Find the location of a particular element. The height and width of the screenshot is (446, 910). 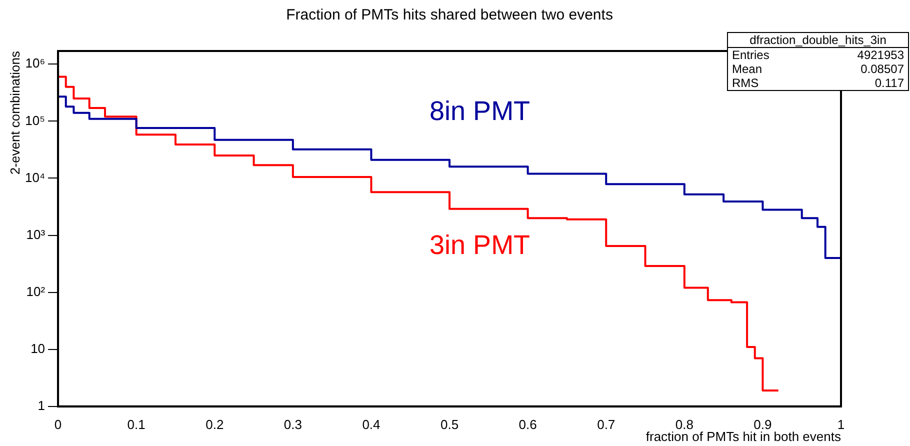

x-tick-label: 0.6 is located at coordinates (527, 424).